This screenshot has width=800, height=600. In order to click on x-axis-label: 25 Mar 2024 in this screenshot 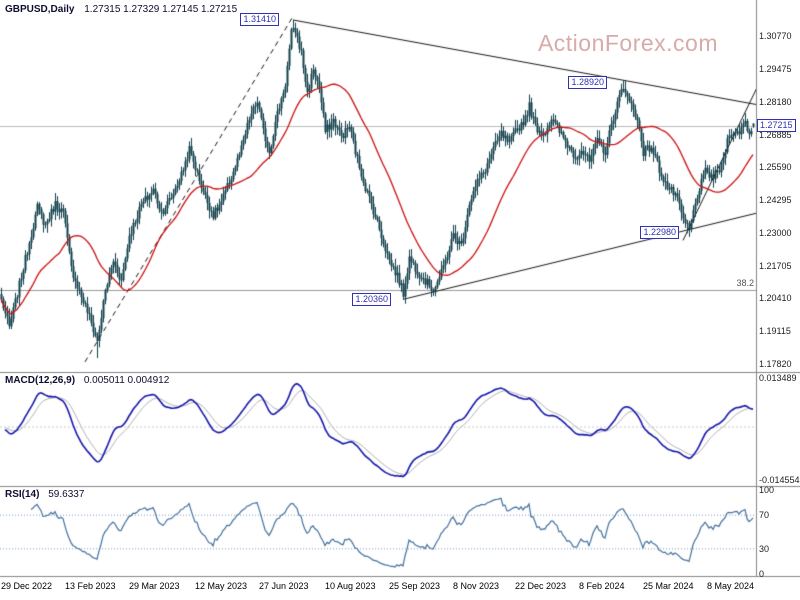, I will do `click(668, 586)`.